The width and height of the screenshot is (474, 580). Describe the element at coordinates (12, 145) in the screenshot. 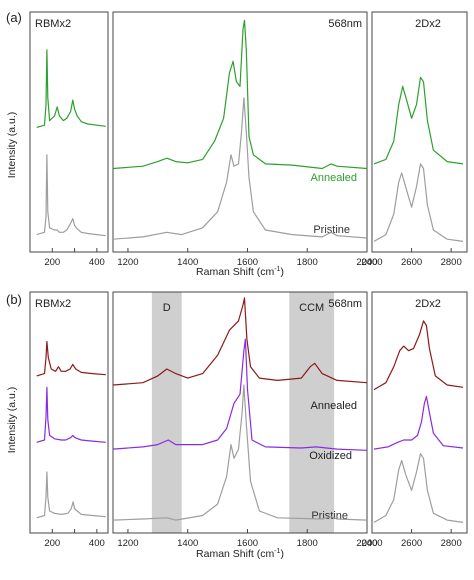

I see `panel-a-ylabel: Intensity (a.u.)` at that location.